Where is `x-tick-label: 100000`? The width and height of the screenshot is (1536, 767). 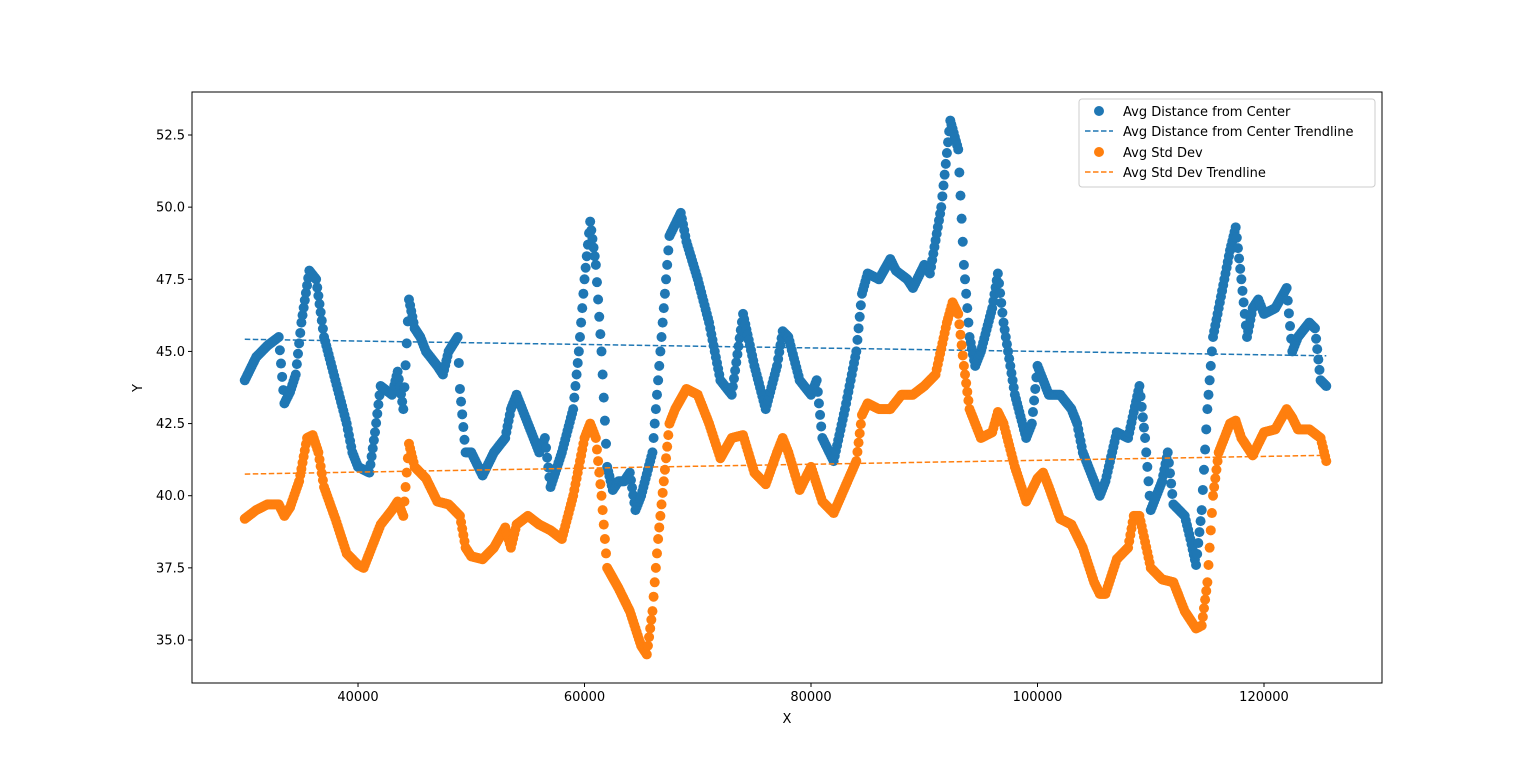
x-tick-label: 100000 is located at coordinates (1038, 697).